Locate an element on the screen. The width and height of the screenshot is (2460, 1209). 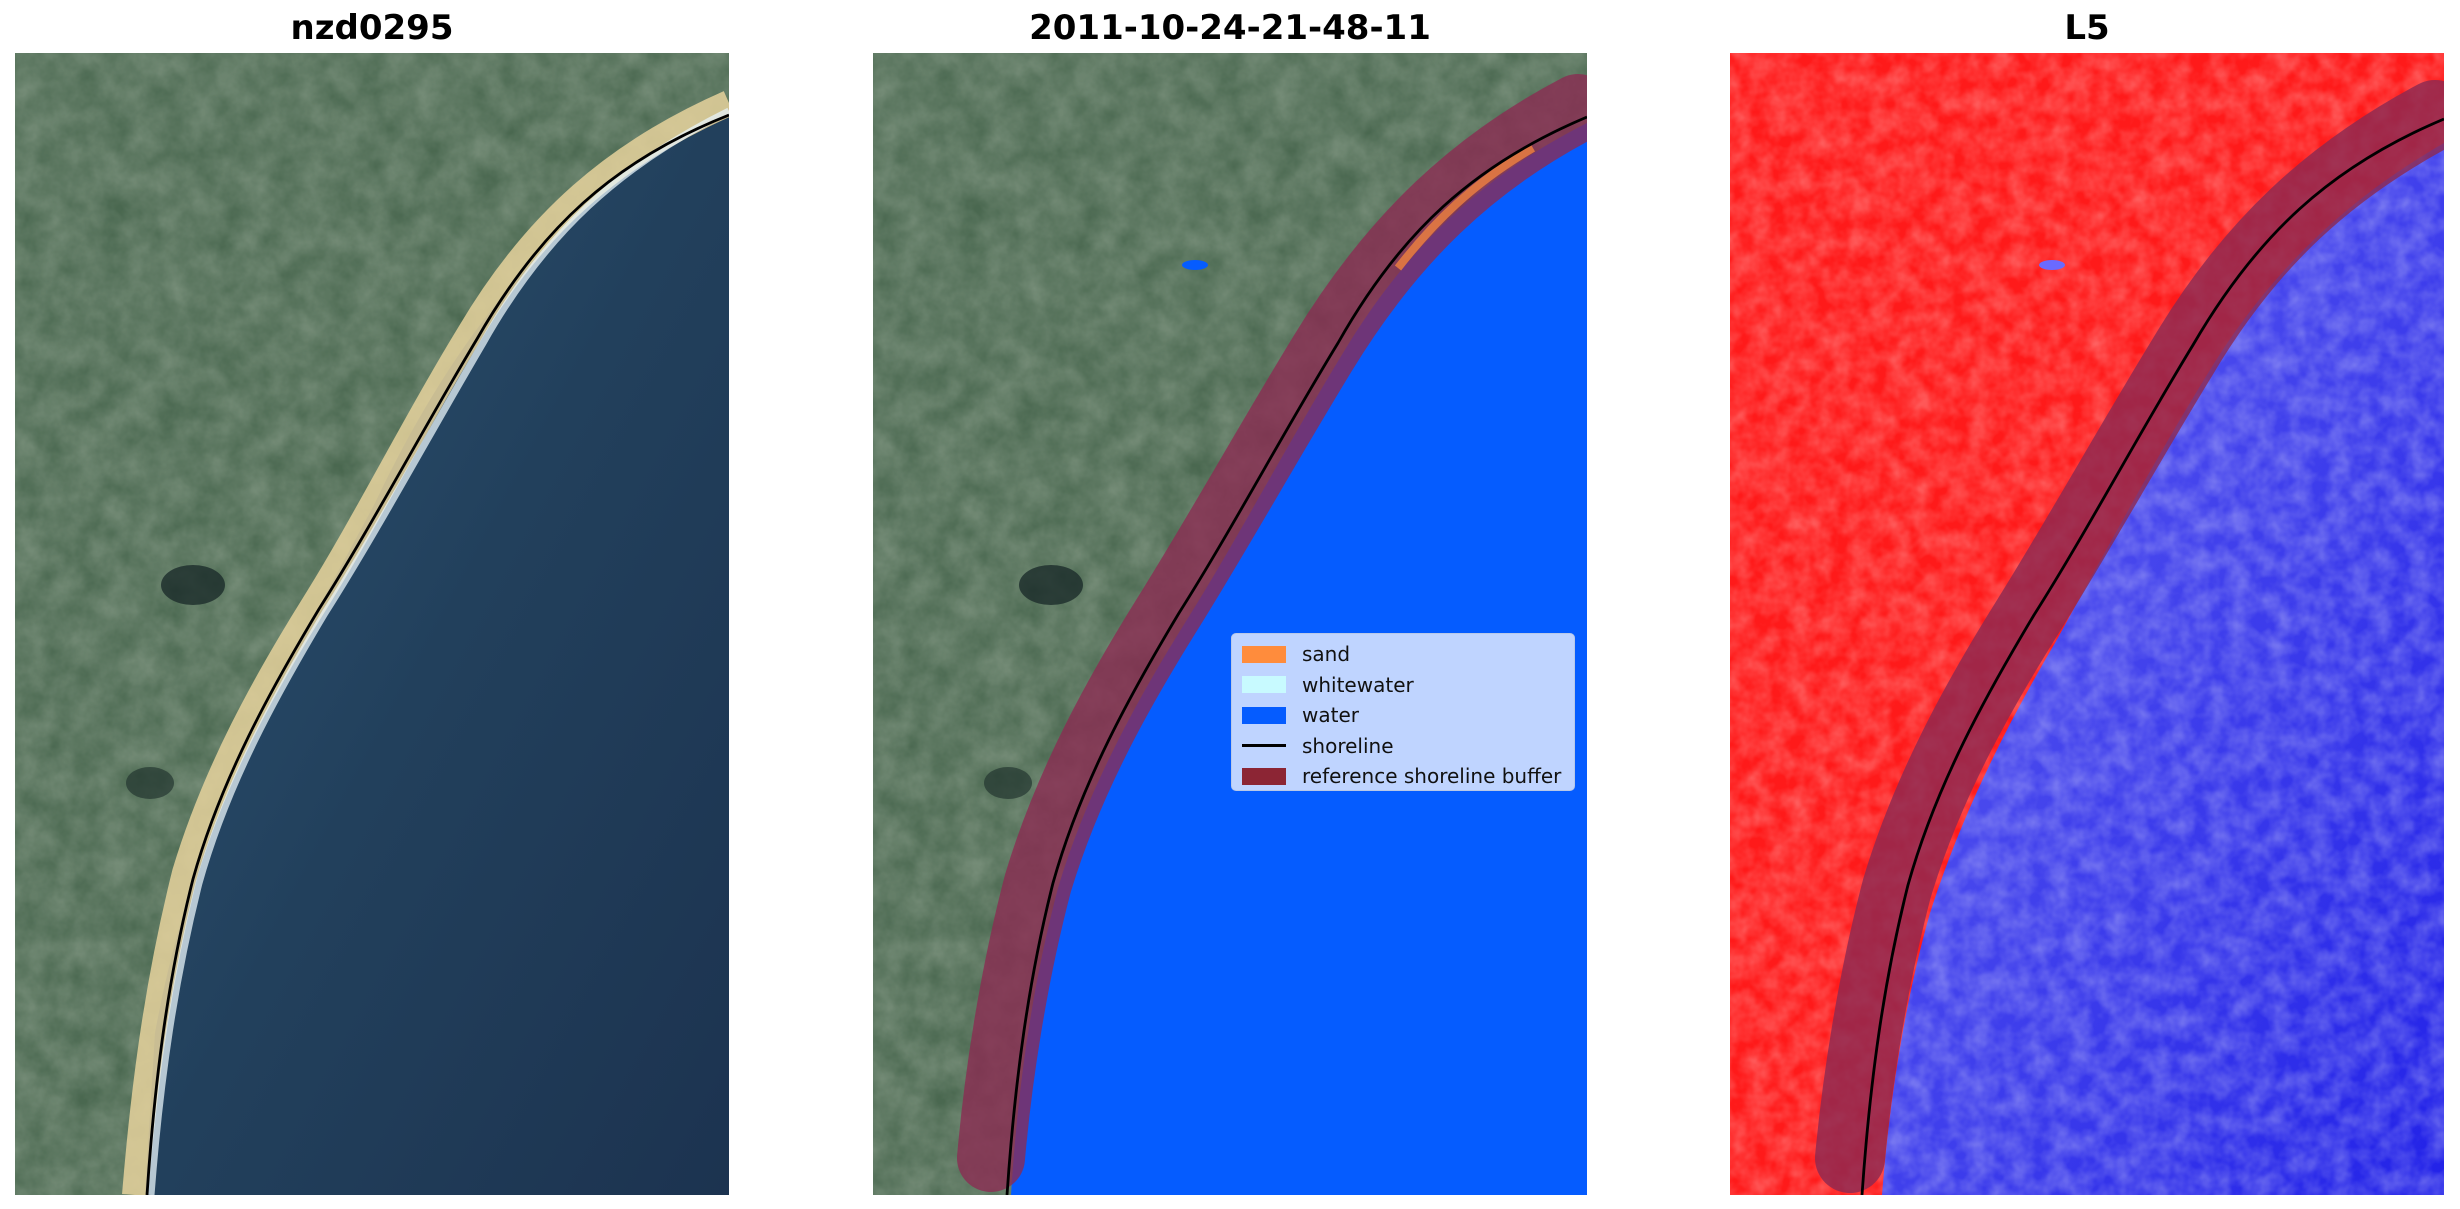
legend-label: water is located at coordinates (1330, 715).